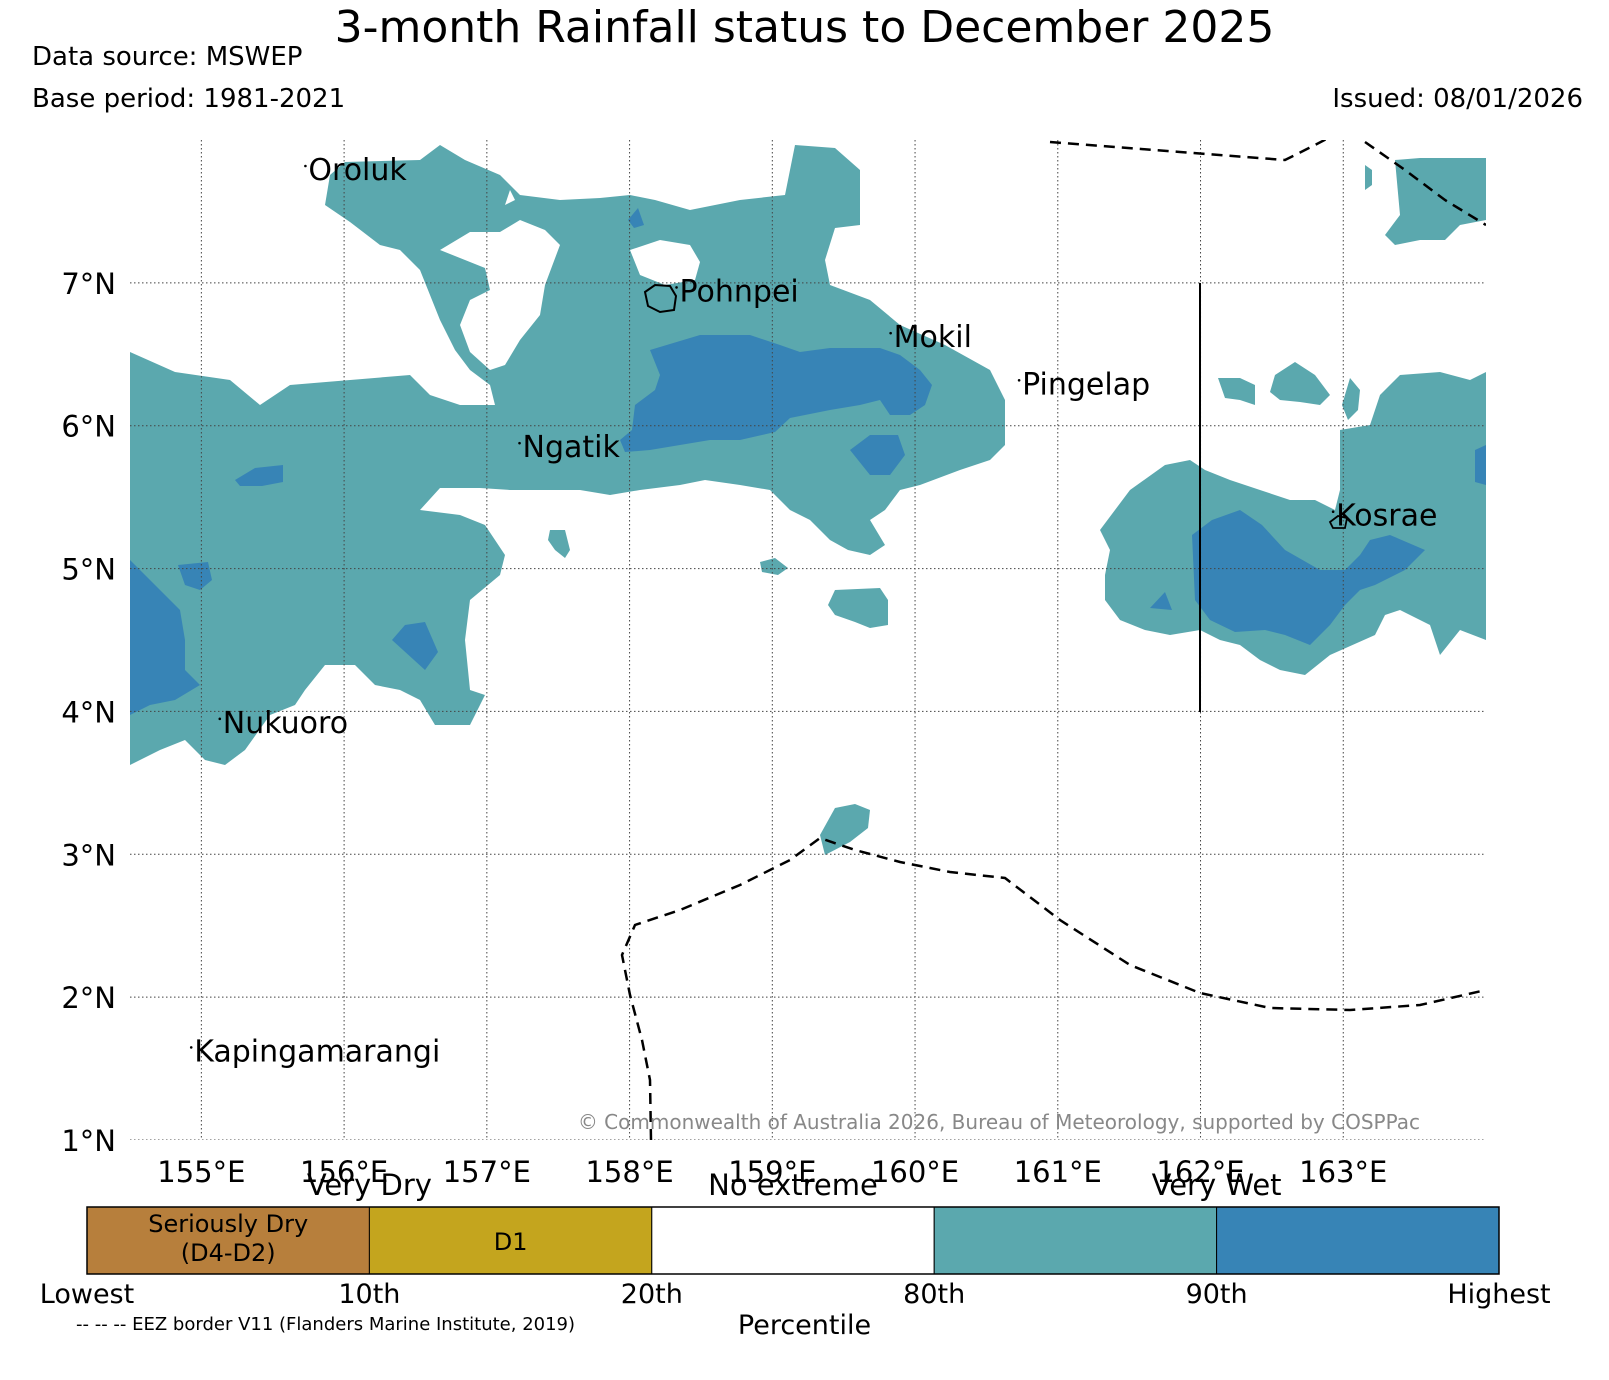 This screenshot has height=1380, width=1609. What do you see at coordinates (88, 284) in the screenshot?
I see `y-tick-label: 7°N` at bounding box center [88, 284].